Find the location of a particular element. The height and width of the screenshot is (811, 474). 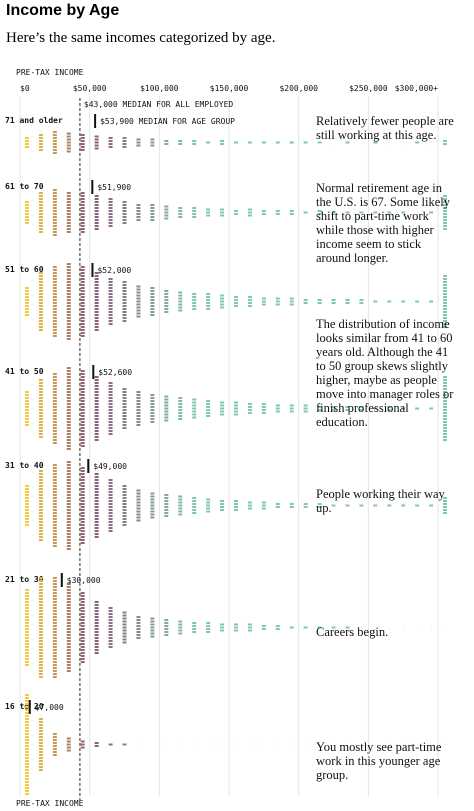

x-tick-label: $100,000 is located at coordinates (159, 88).